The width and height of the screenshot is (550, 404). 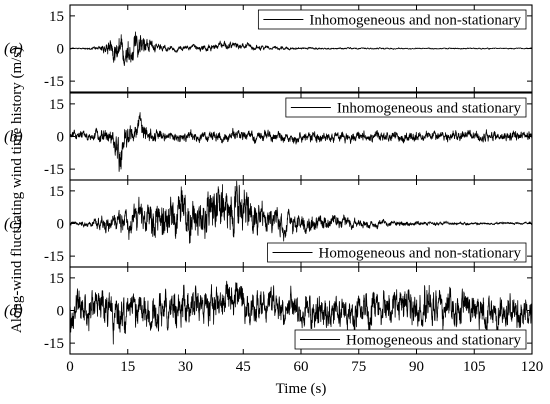 I want to click on panel-label-c: (c), so click(x=13, y=224).